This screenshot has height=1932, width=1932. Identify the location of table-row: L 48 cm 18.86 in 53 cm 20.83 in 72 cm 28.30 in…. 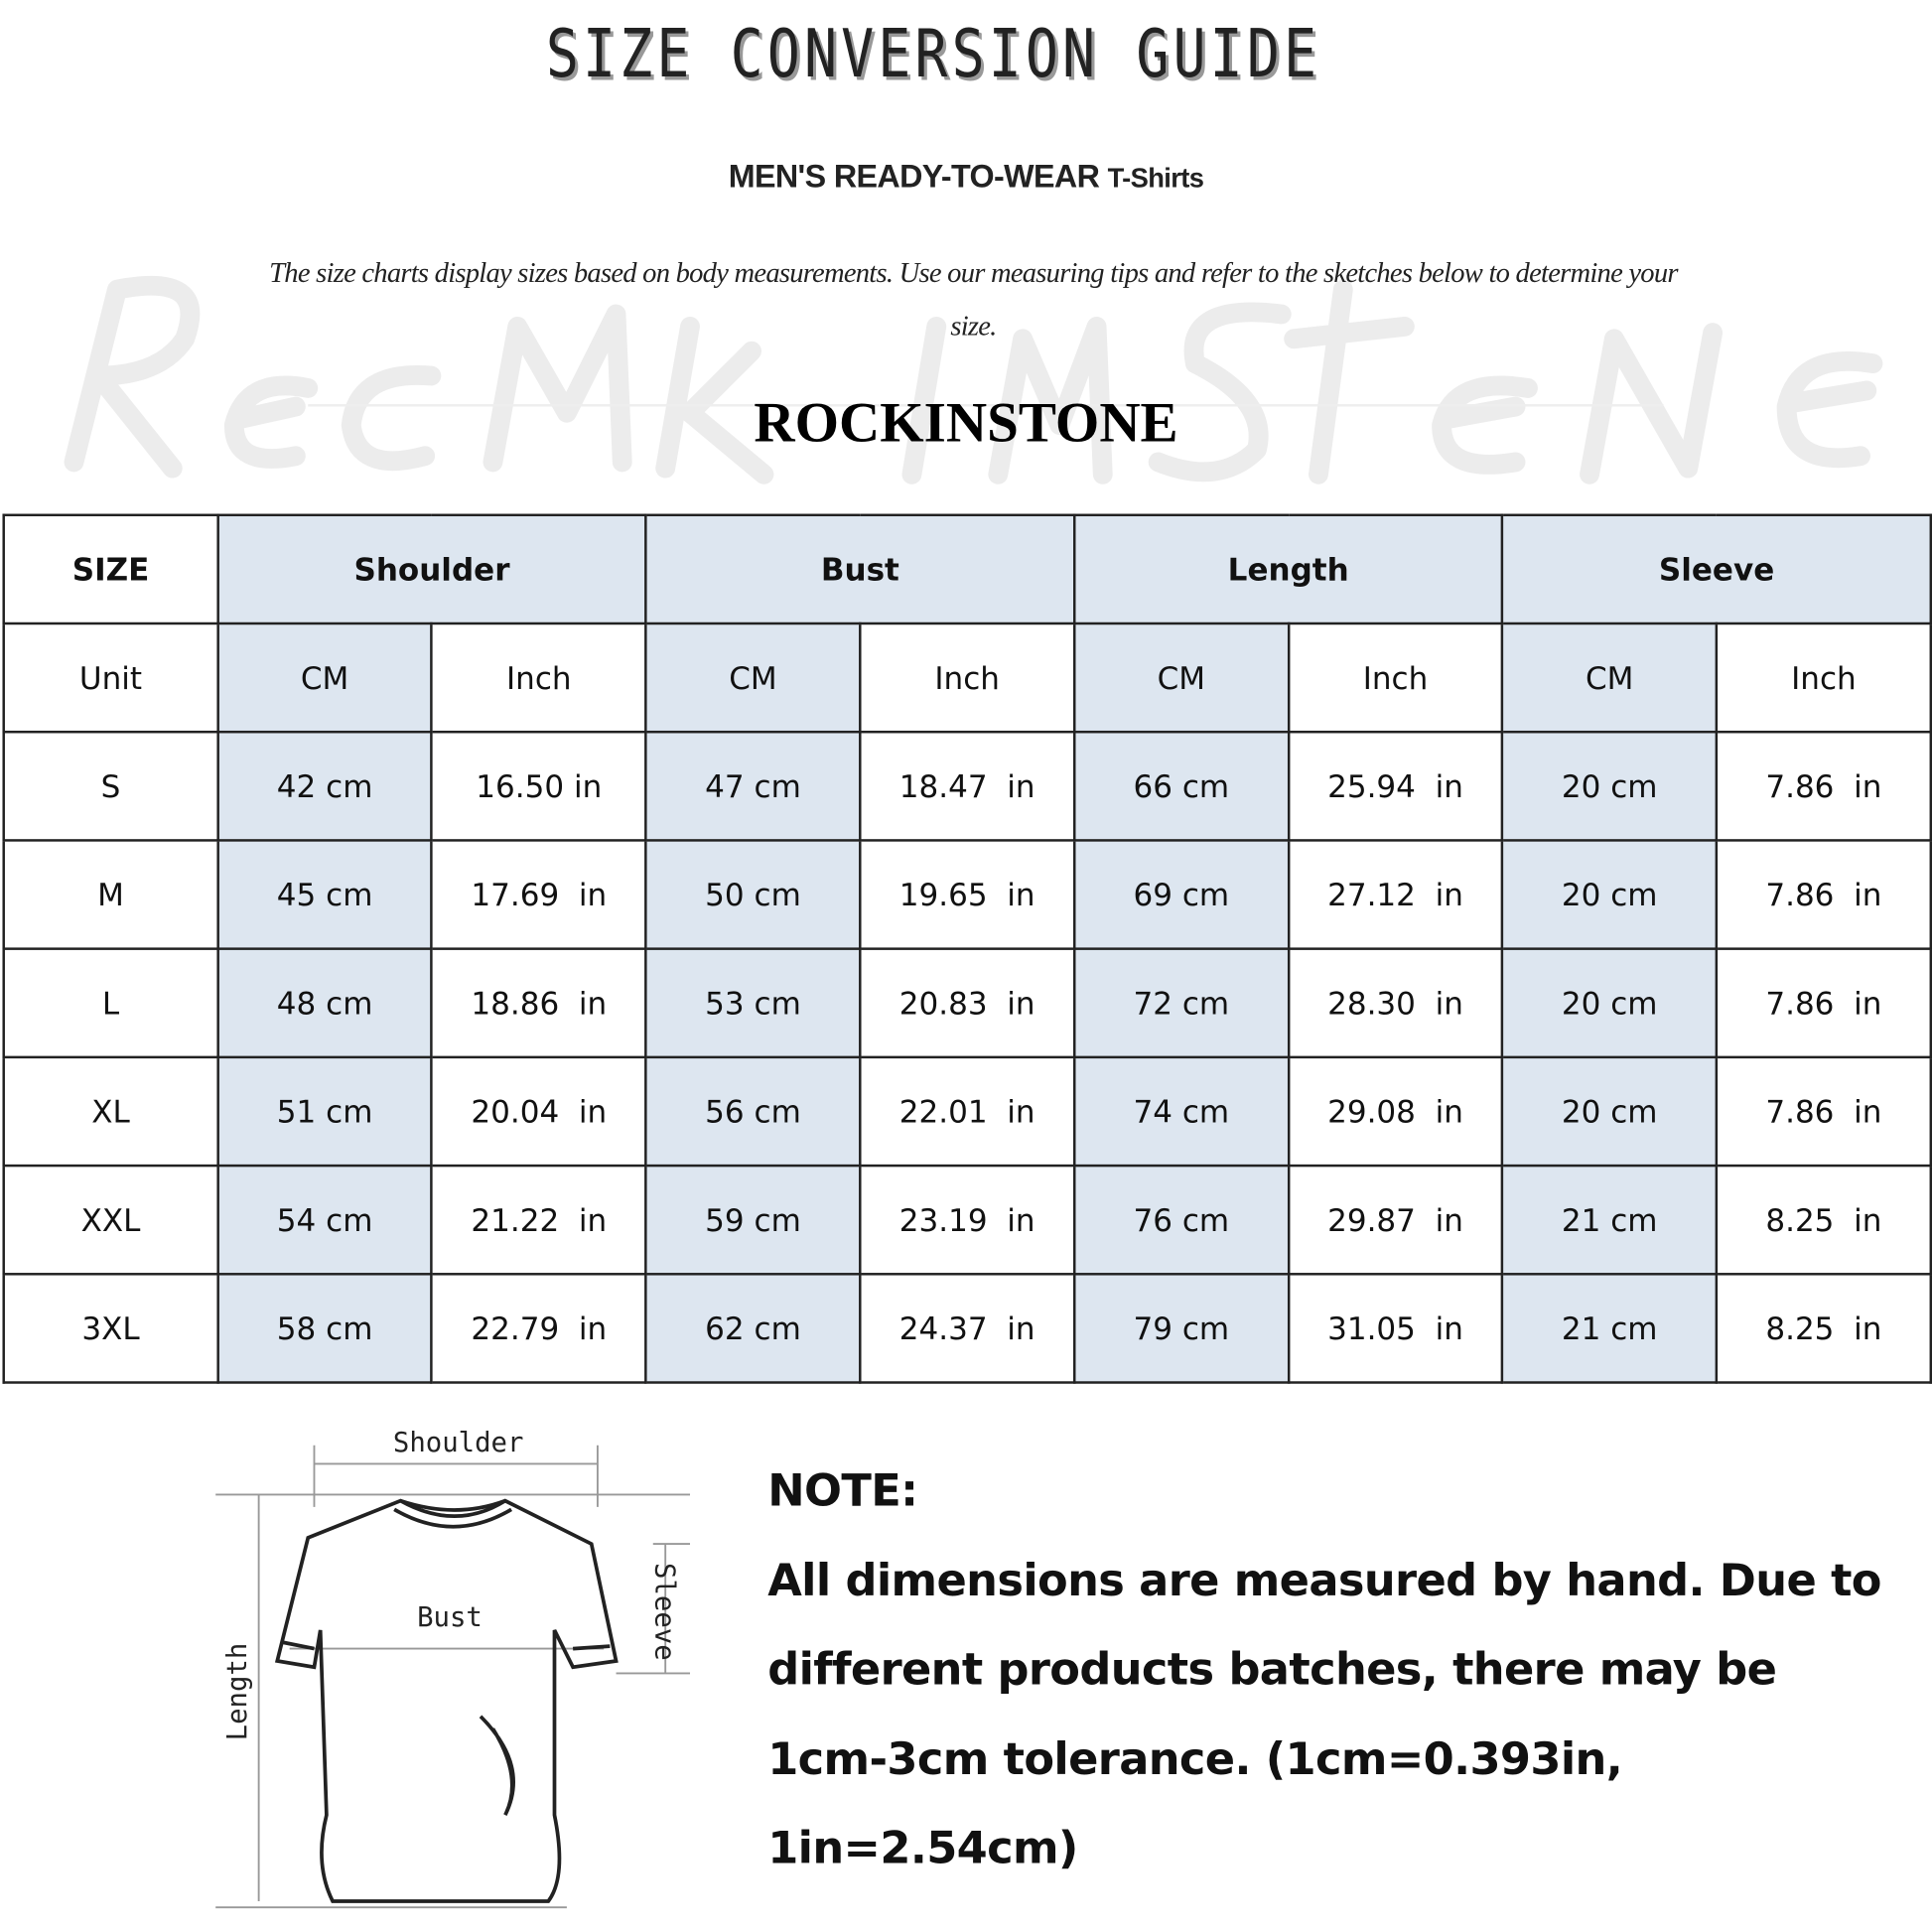
(967, 1003).